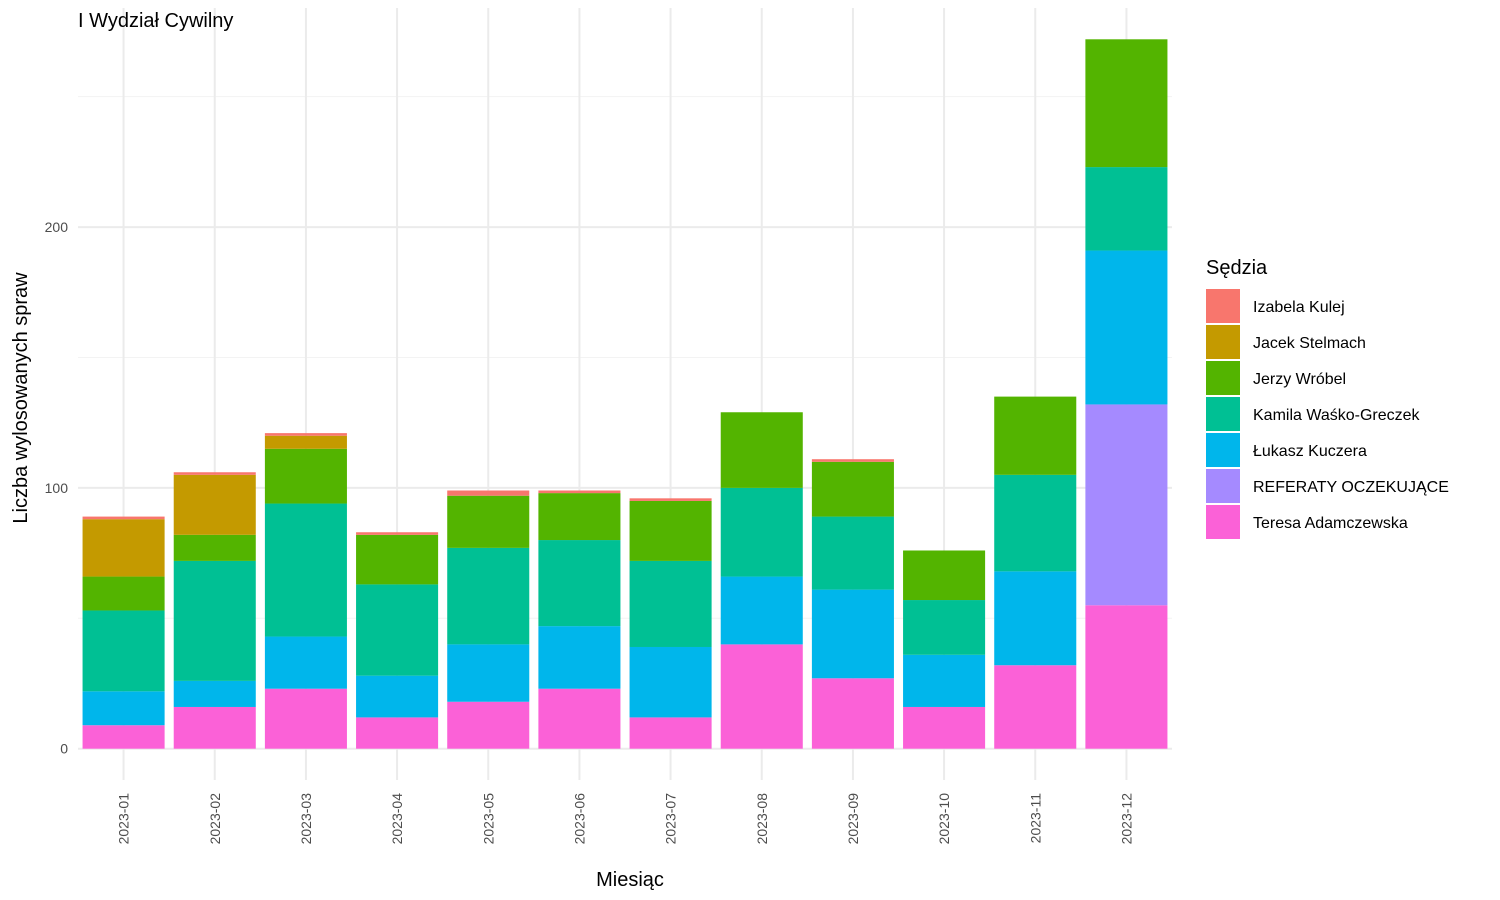 This screenshot has height=900, width=1500. What do you see at coordinates (64, 749) in the screenshot?
I see `y-tick-label: 0` at bounding box center [64, 749].